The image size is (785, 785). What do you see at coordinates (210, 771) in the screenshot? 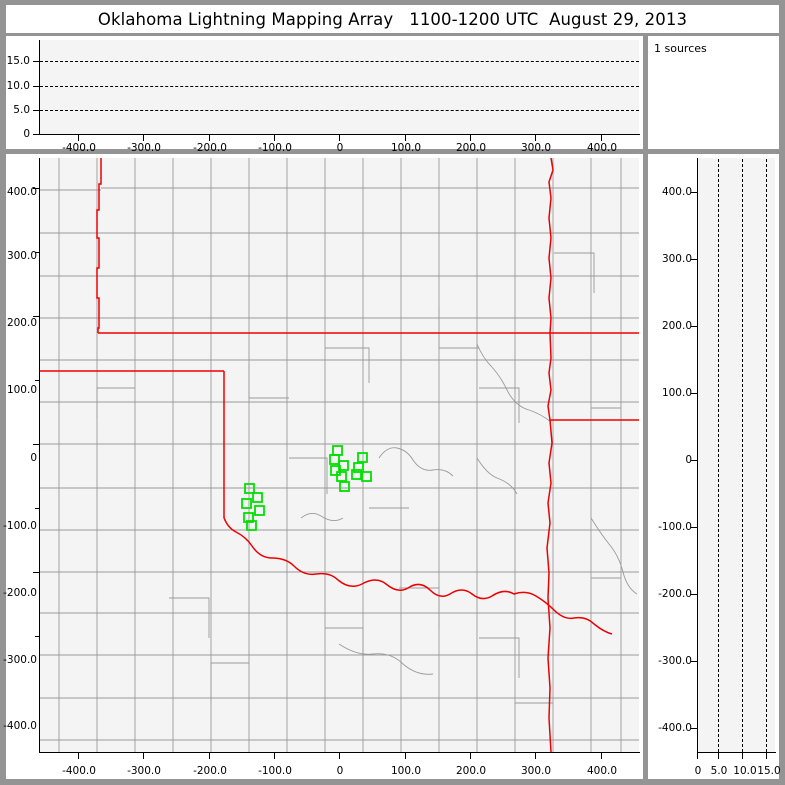
I see `map-x-label--200: -200.0` at bounding box center [210, 771].